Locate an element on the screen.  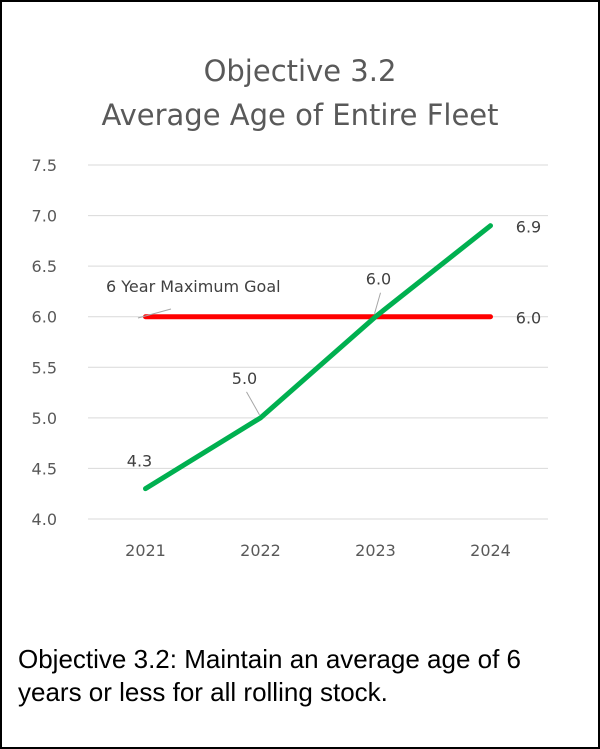
data-label: 6.9 is located at coordinates (528, 227).